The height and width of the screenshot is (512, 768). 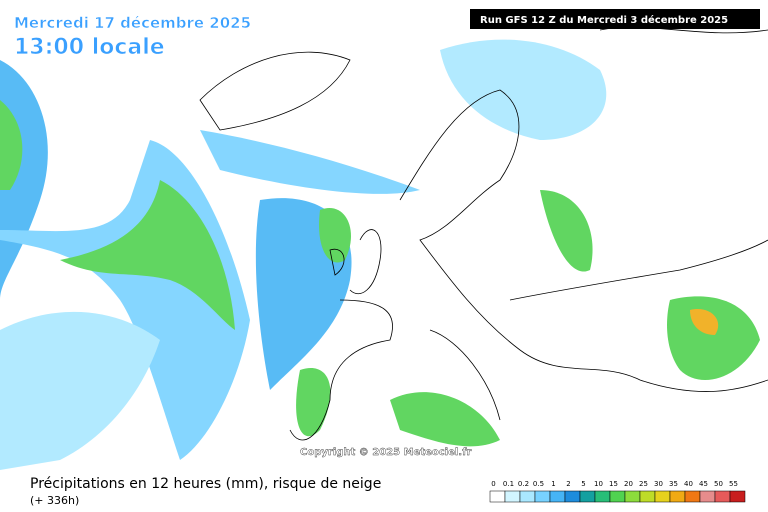 What do you see at coordinates (54, 500) in the screenshot?
I see `lead-time: (+ 336h)` at bounding box center [54, 500].